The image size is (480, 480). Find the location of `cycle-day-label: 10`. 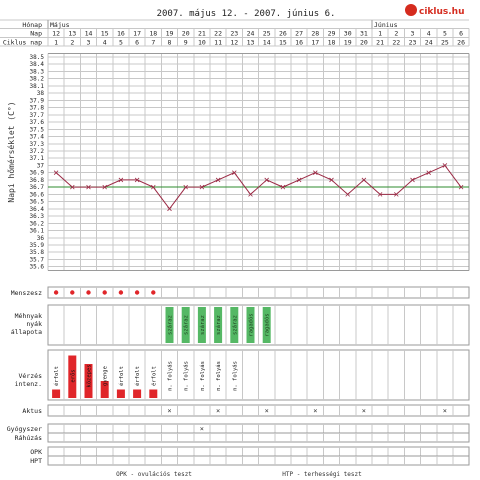

cycle-day-label: 10 is located at coordinates (202, 42).